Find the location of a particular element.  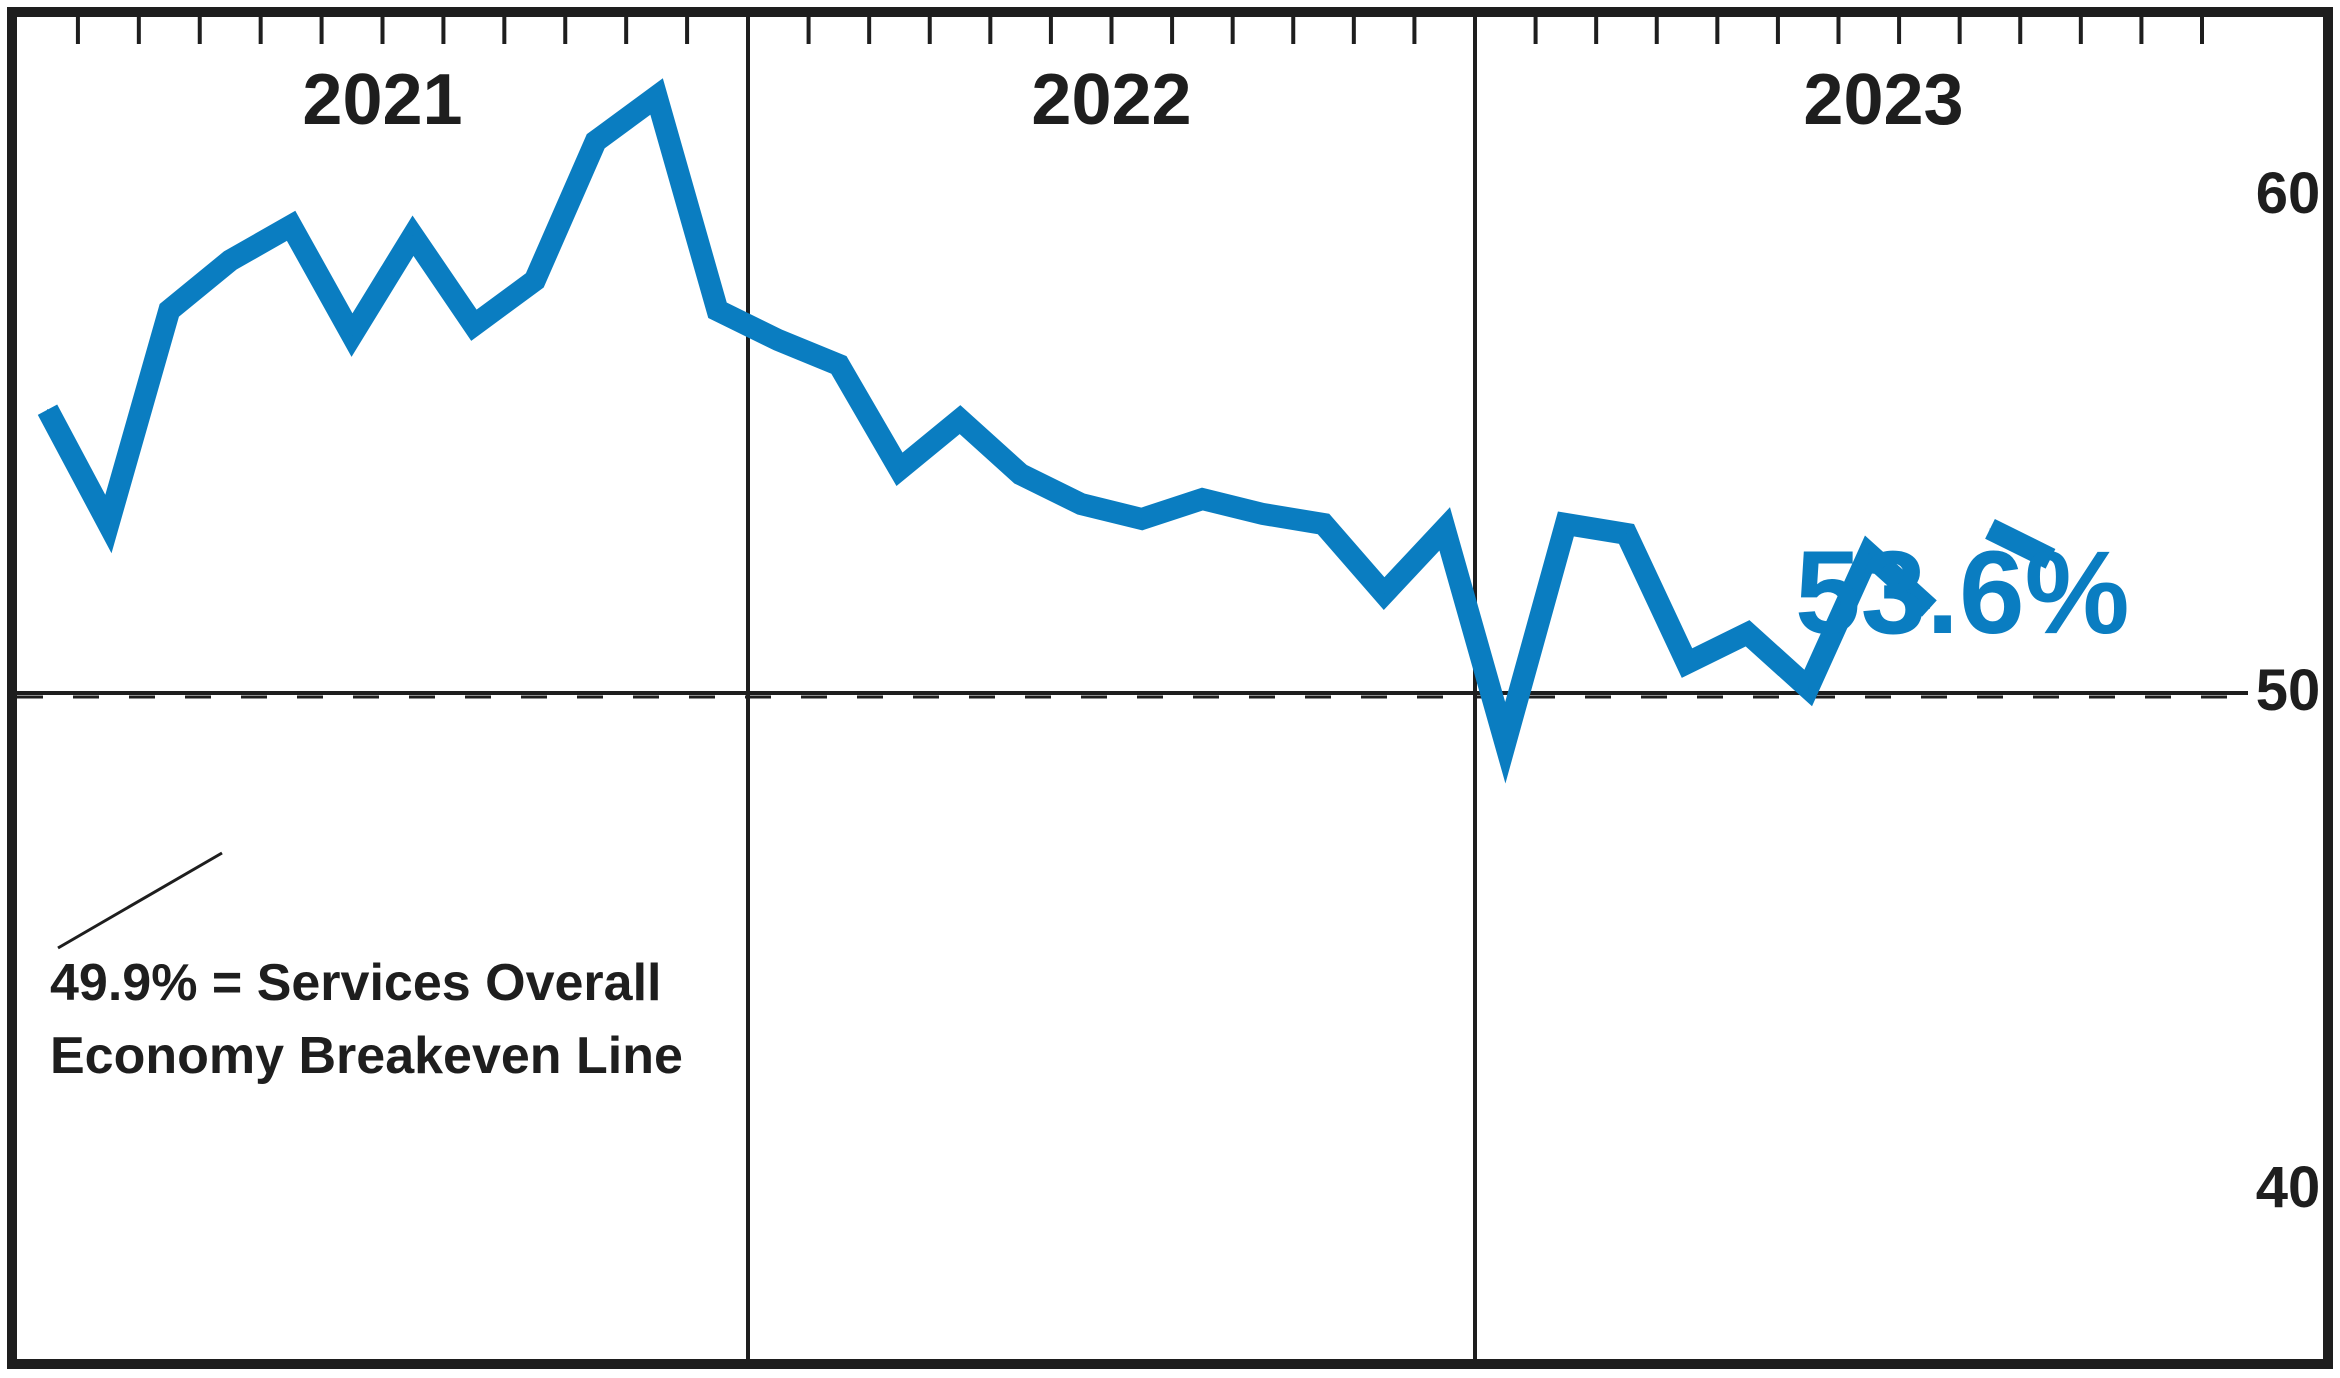

y-tick-label: 60 is located at coordinates (2288, 193).